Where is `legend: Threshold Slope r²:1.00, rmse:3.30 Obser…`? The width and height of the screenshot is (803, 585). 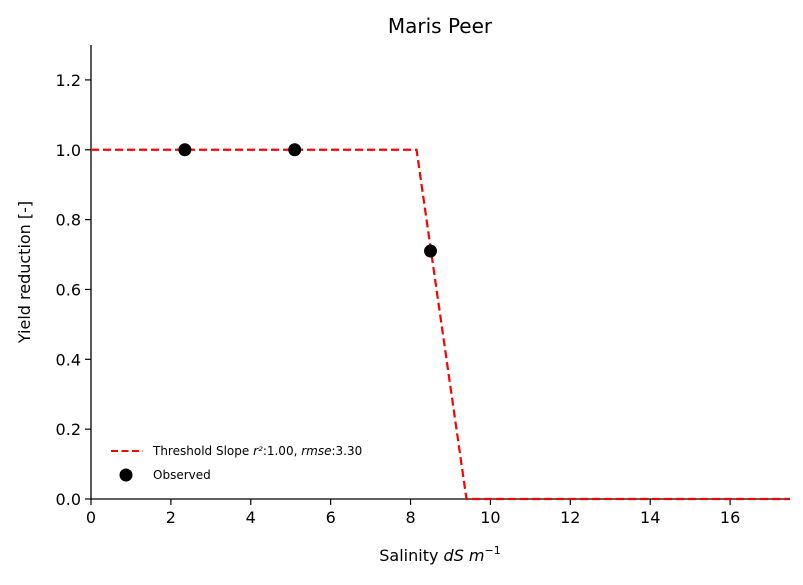
legend: Threshold Slope r²:1.00, rmse:3.30 Obser… is located at coordinates (236, 463).